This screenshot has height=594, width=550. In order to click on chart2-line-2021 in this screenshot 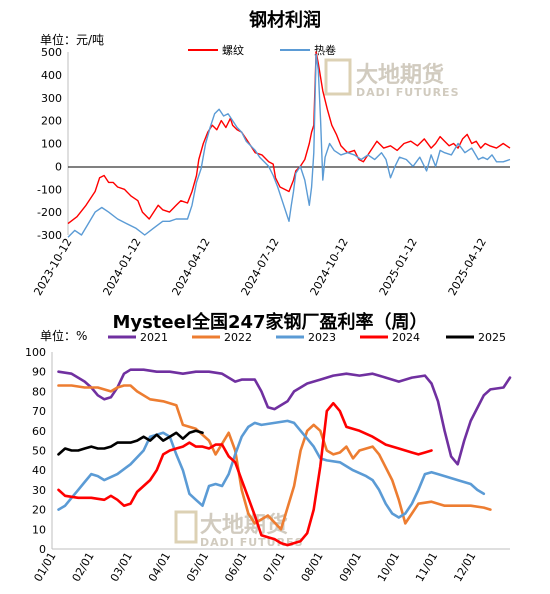, I will do `click(284, 417)`.